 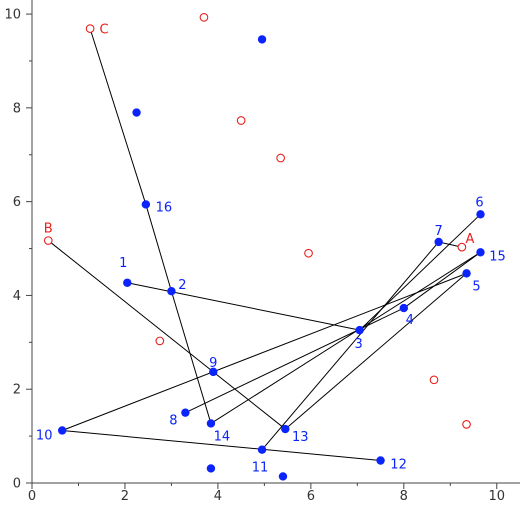 What do you see at coordinates (17, 202) in the screenshot?
I see `y-tick-label: 6` at bounding box center [17, 202].